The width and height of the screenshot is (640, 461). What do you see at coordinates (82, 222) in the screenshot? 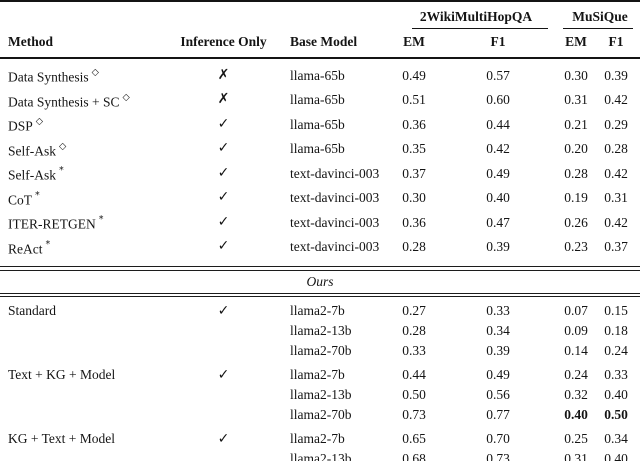
I see `method-cell: ITER-RETGEN *` at bounding box center [82, 222].